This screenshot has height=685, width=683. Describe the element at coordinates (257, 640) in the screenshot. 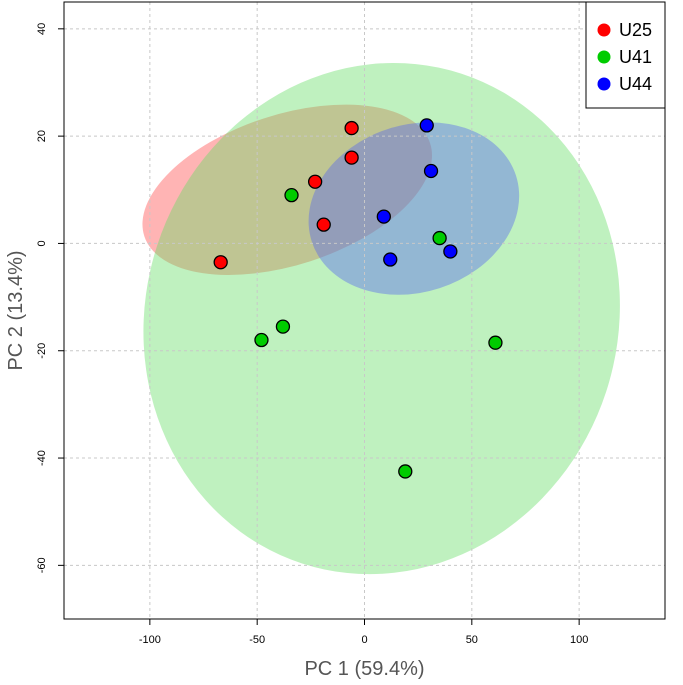

I see `x-tick-label: -50` at that location.